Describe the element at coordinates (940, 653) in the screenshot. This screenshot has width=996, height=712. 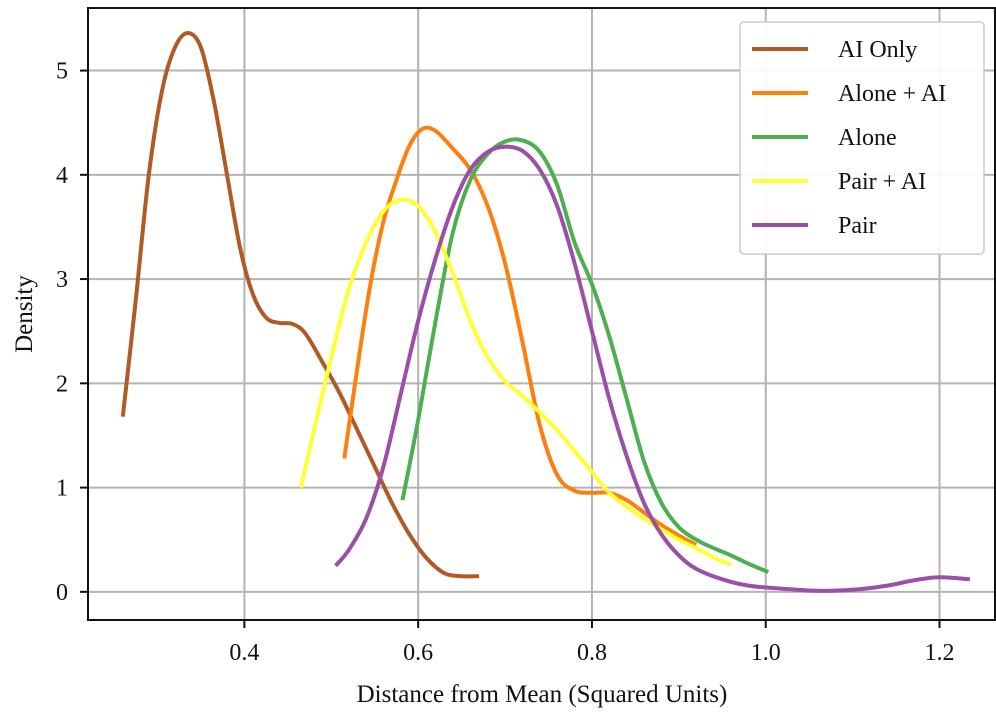
I see `x-tick-label: 1.2` at that location.